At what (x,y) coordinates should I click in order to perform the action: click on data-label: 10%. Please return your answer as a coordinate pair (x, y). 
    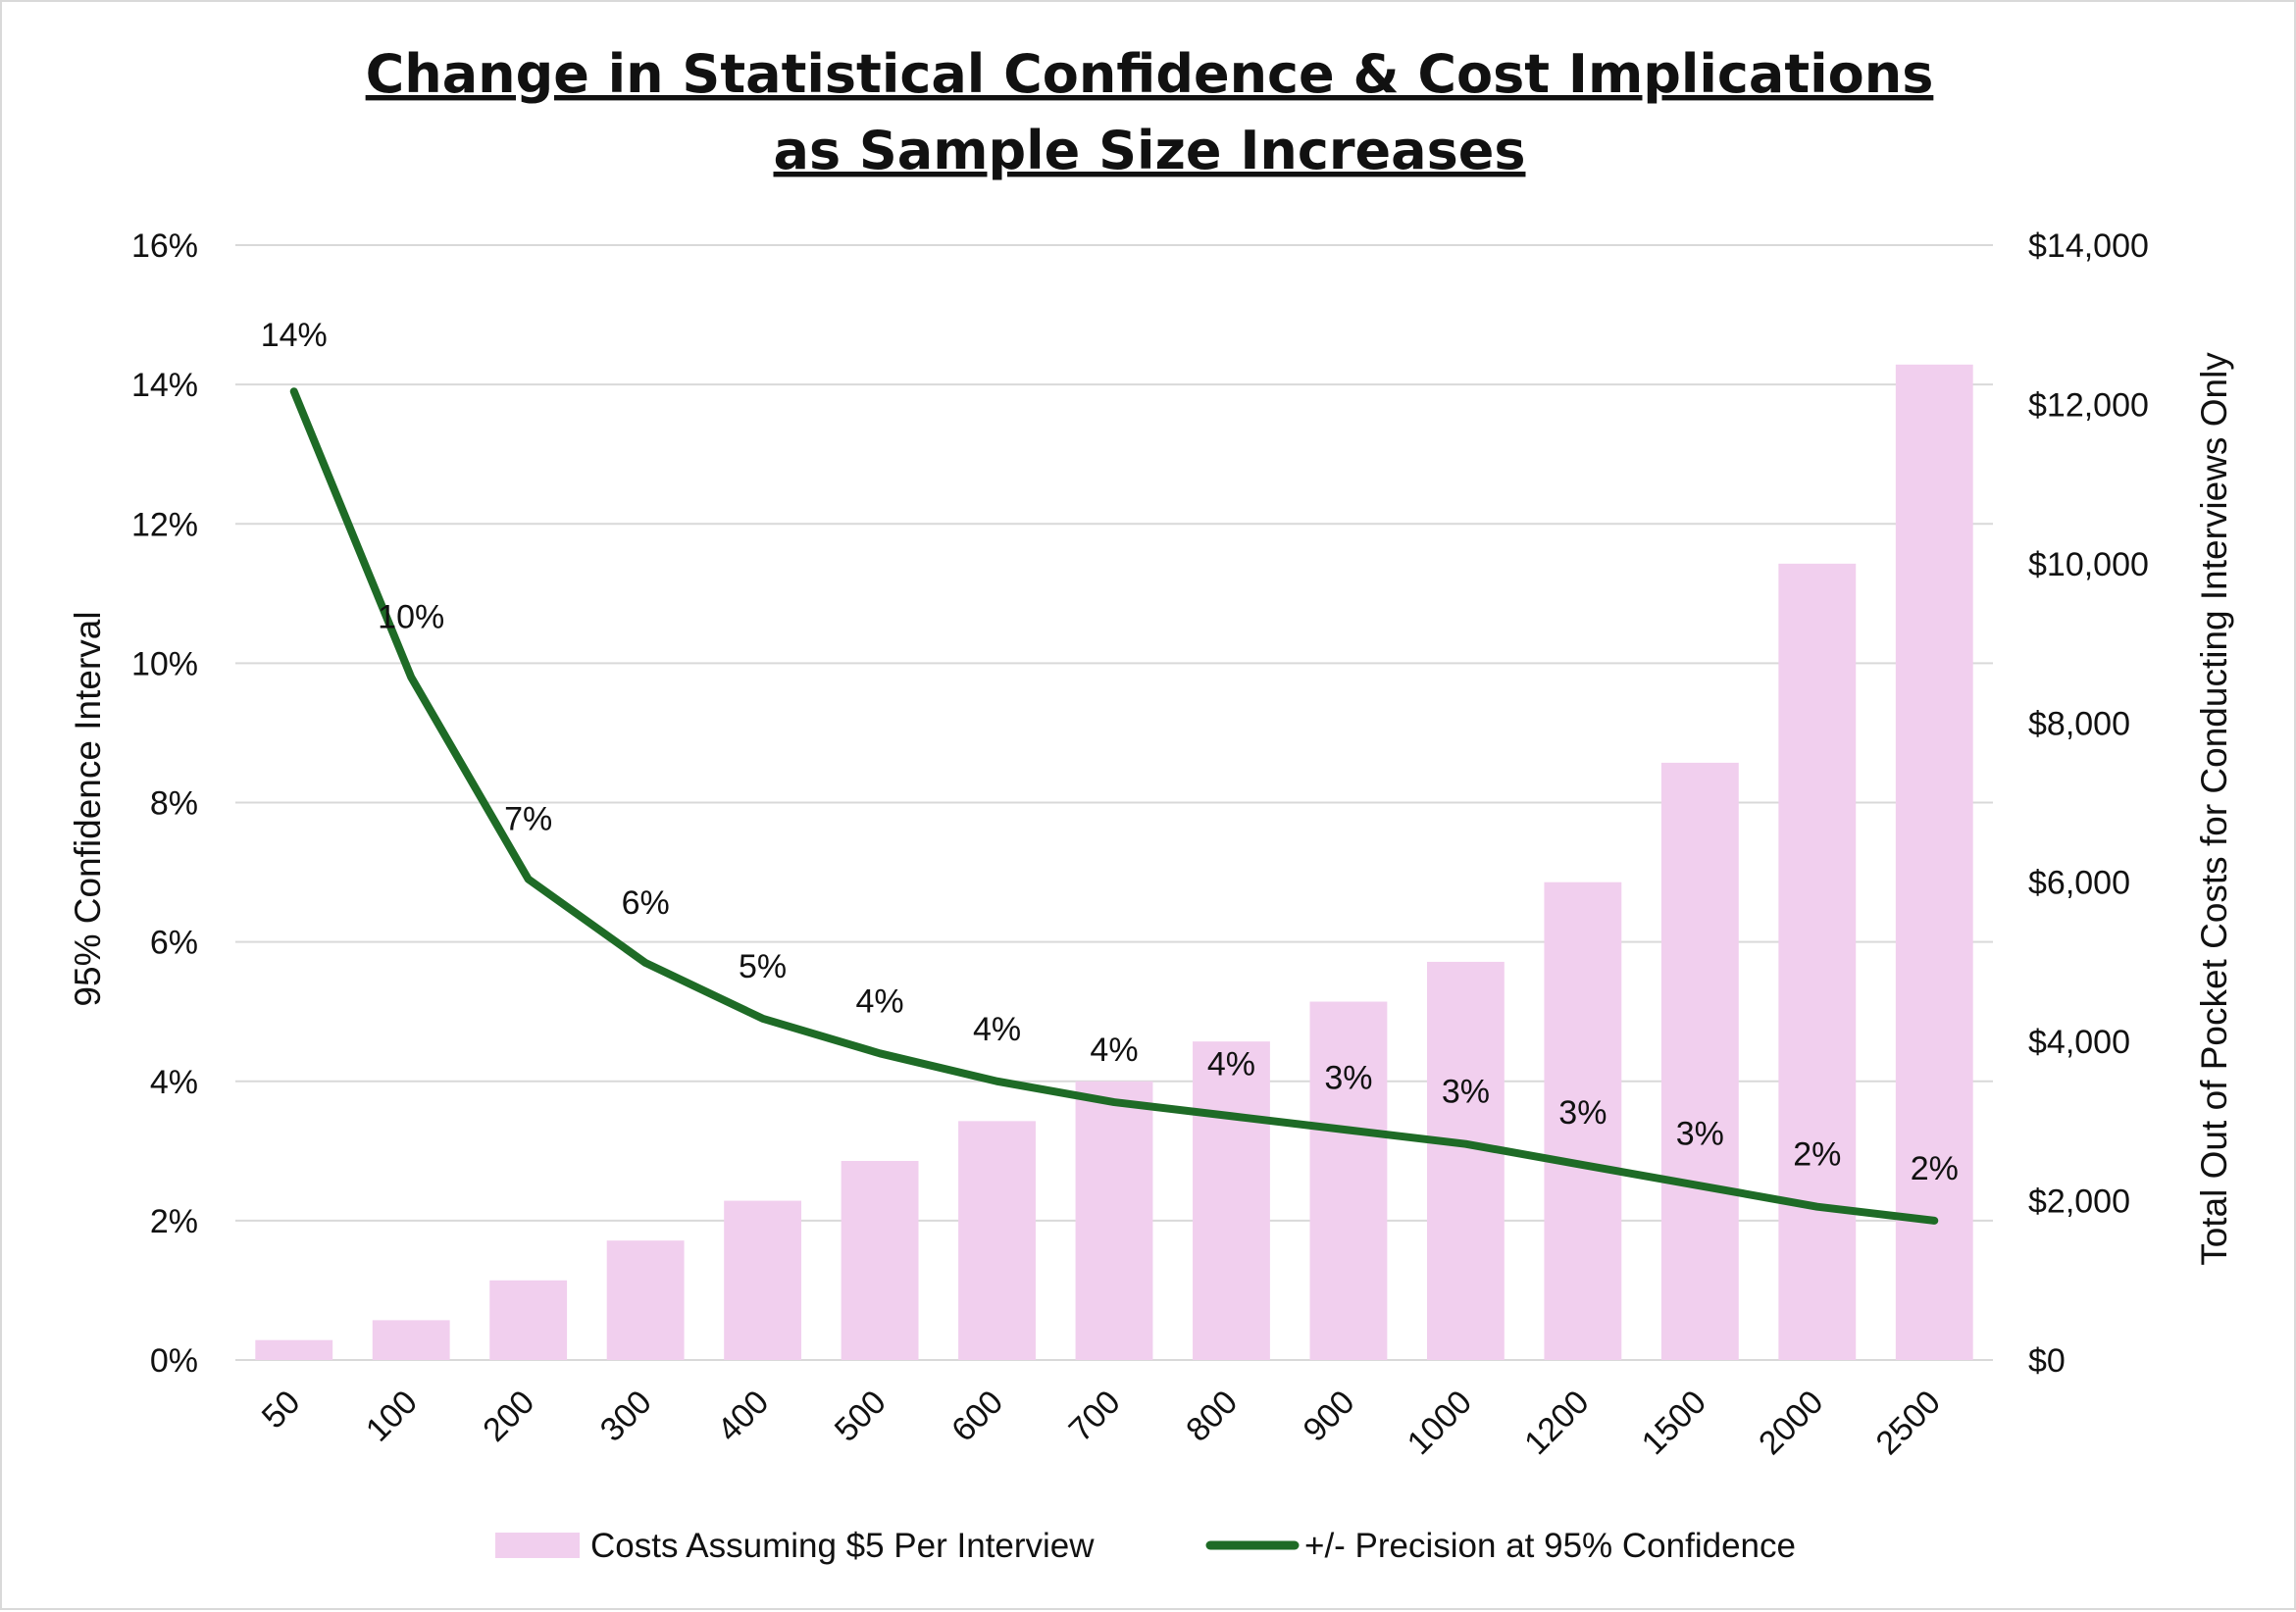
    Looking at the image, I should click on (411, 617).